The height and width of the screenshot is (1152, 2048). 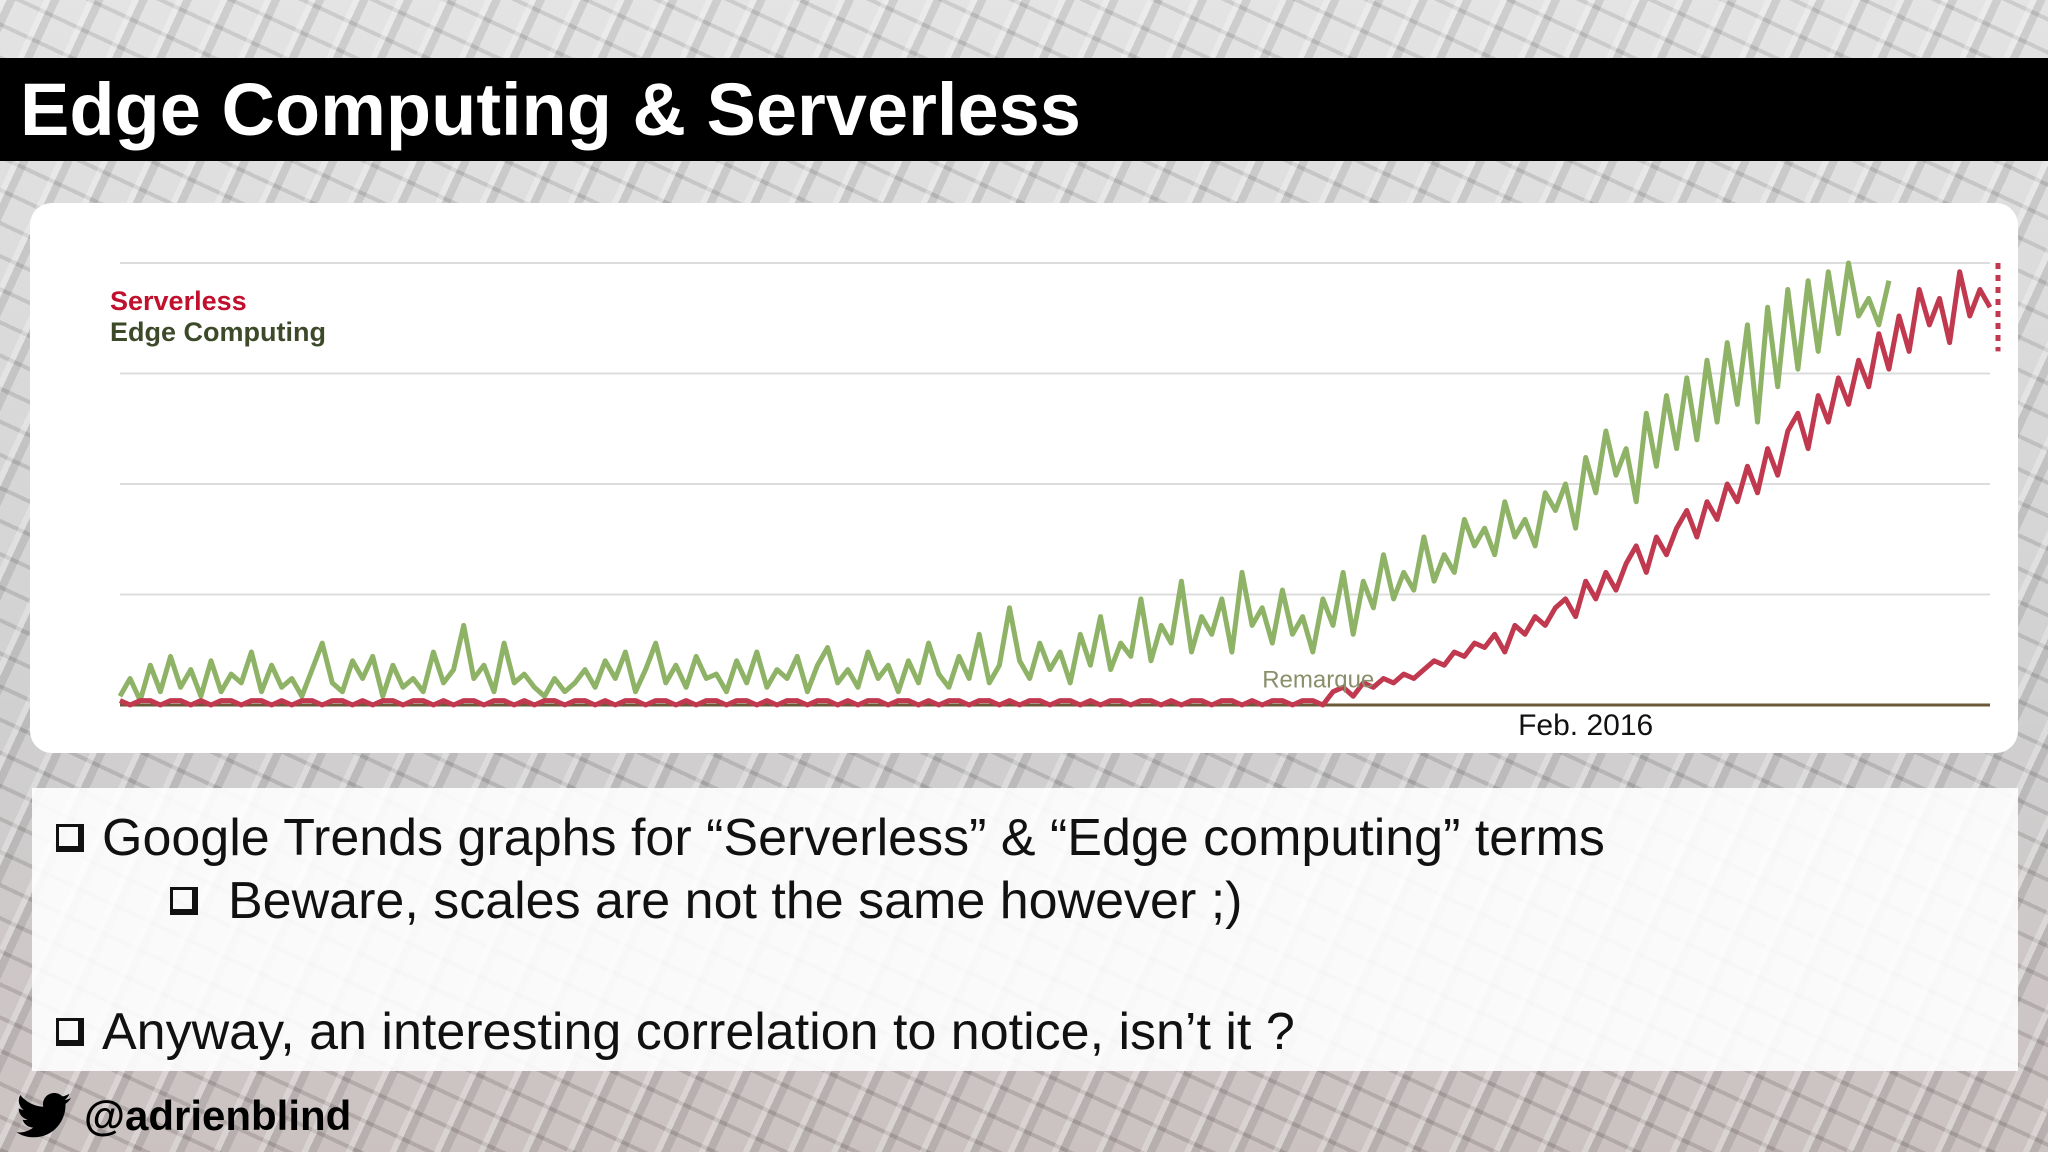 I want to click on legend-entry-serverless: Serverless, so click(x=178, y=301).